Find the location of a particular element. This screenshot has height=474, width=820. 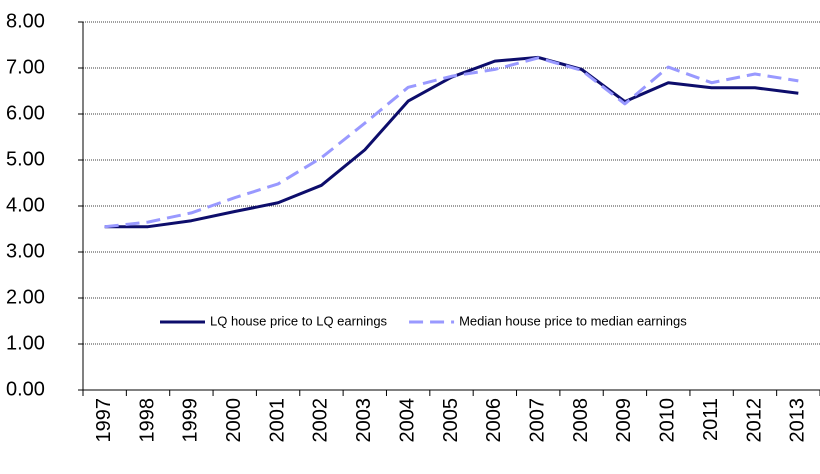

x-tick-label: 2010 is located at coordinates (668, 420).